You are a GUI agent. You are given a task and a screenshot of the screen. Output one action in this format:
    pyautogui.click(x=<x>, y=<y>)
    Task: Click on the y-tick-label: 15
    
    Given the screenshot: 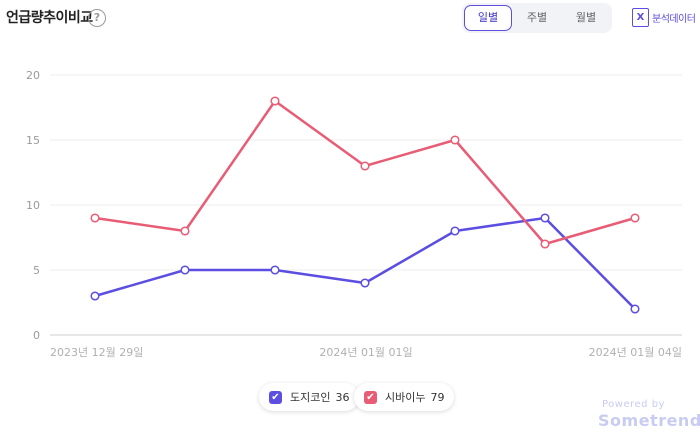 What is the action you would take?
    pyautogui.click(x=33, y=140)
    